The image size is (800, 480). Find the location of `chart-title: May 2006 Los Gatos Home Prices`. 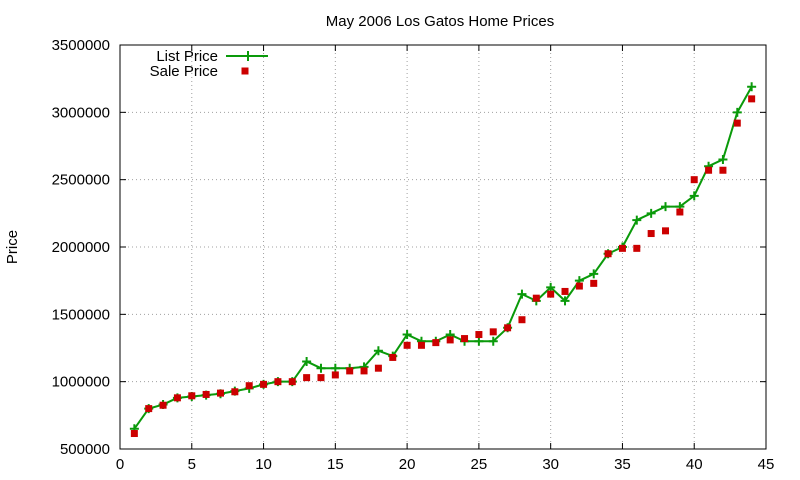

chart-title: May 2006 Los Gatos Home Prices is located at coordinates (440, 21).